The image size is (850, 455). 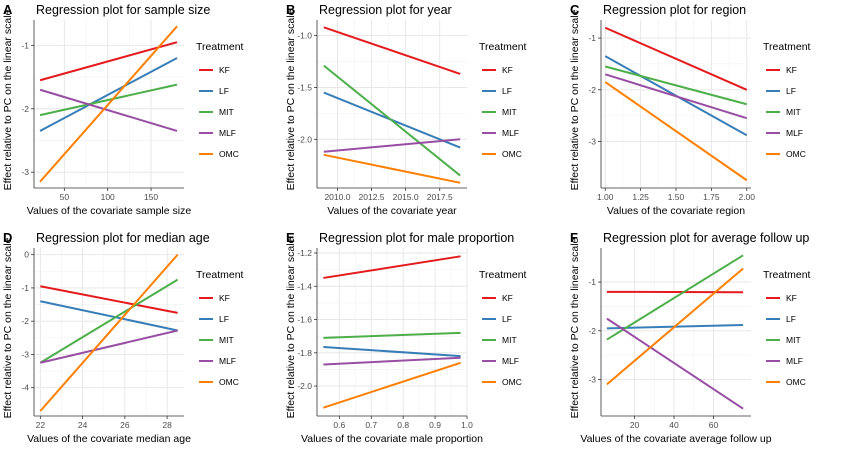 What do you see at coordinates (304, 320) in the screenshot?
I see `y-tick-label: -1.6` at bounding box center [304, 320].